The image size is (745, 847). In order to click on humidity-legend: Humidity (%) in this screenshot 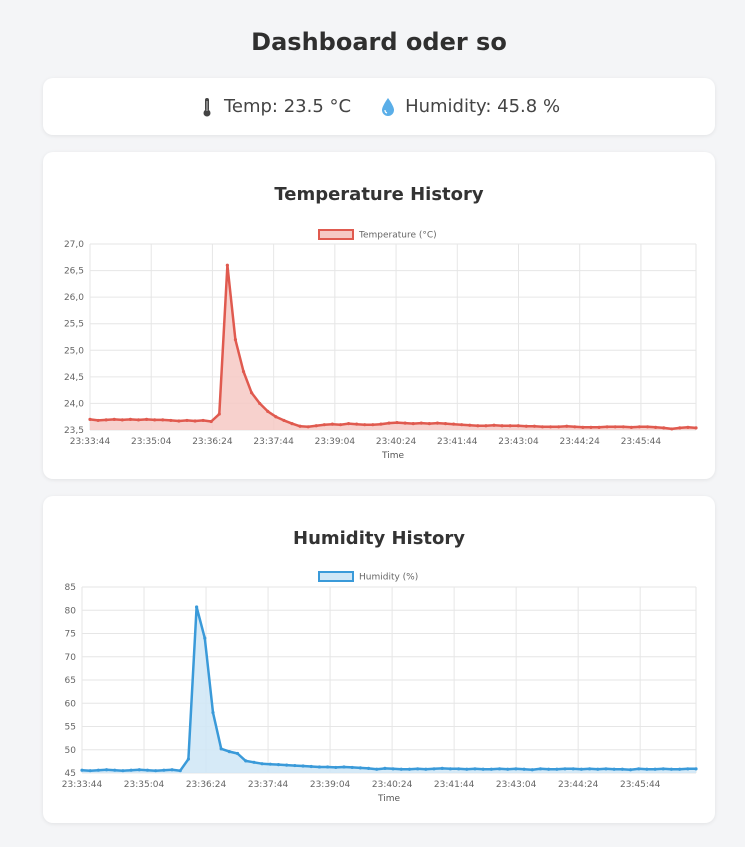, I will do `click(368, 577)`.